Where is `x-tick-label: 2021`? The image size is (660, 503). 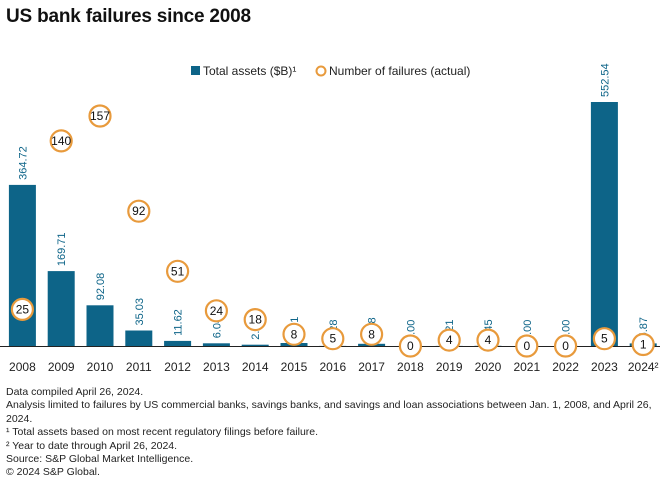
x-tick-label: 2021 is located at coordinates (526, 367).